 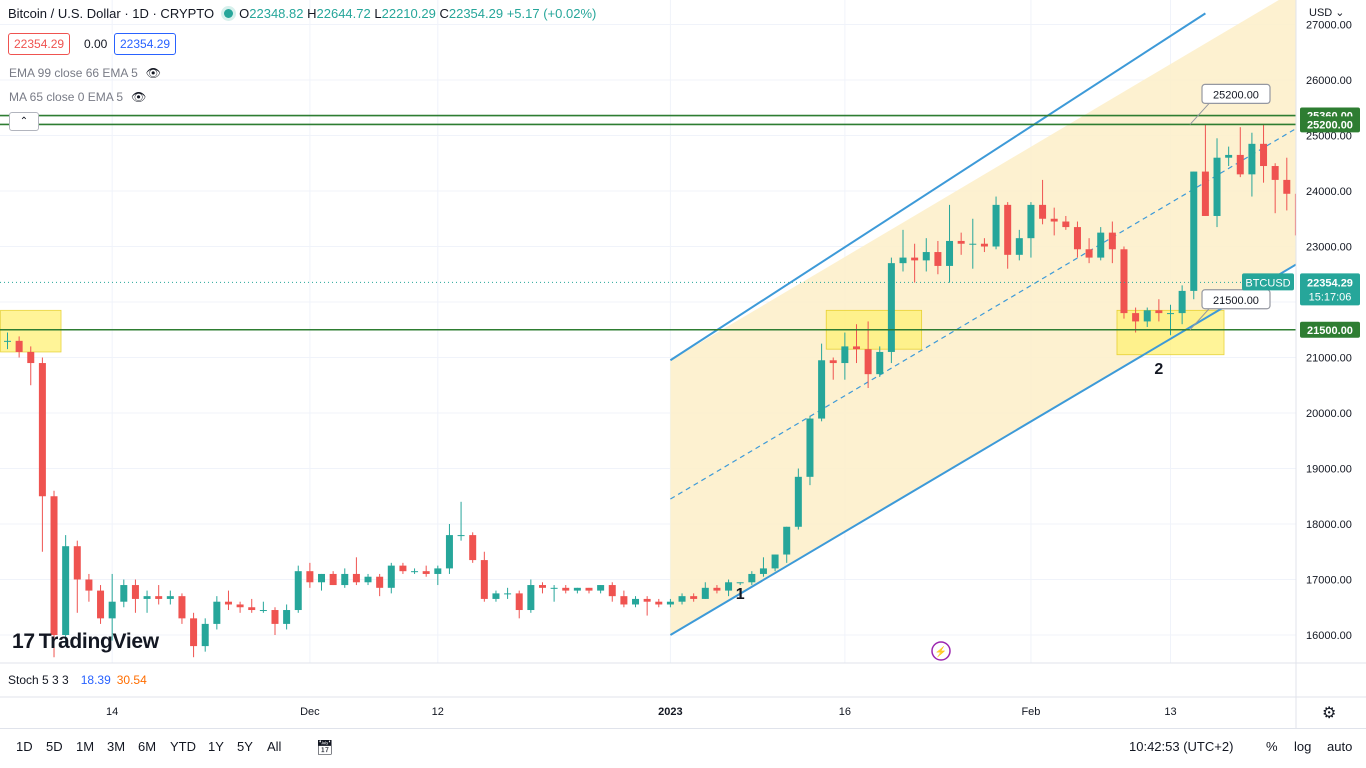 I want to click on ema-indicator-row: EMA 99 close 66 EMA 5 👁︎, so click(x=85, y=73).